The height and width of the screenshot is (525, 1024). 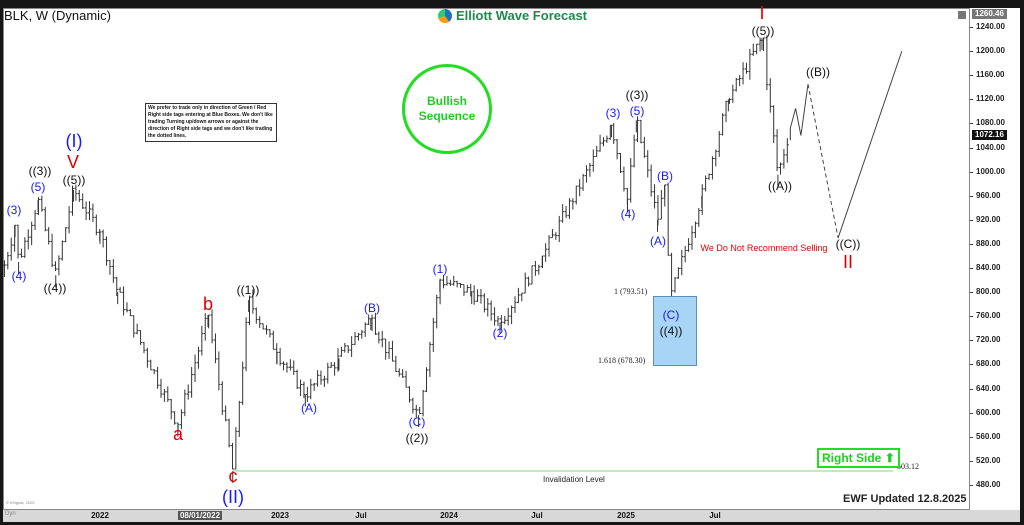 I want to click on price-tick: 640.00, so click(x=985, y=388).